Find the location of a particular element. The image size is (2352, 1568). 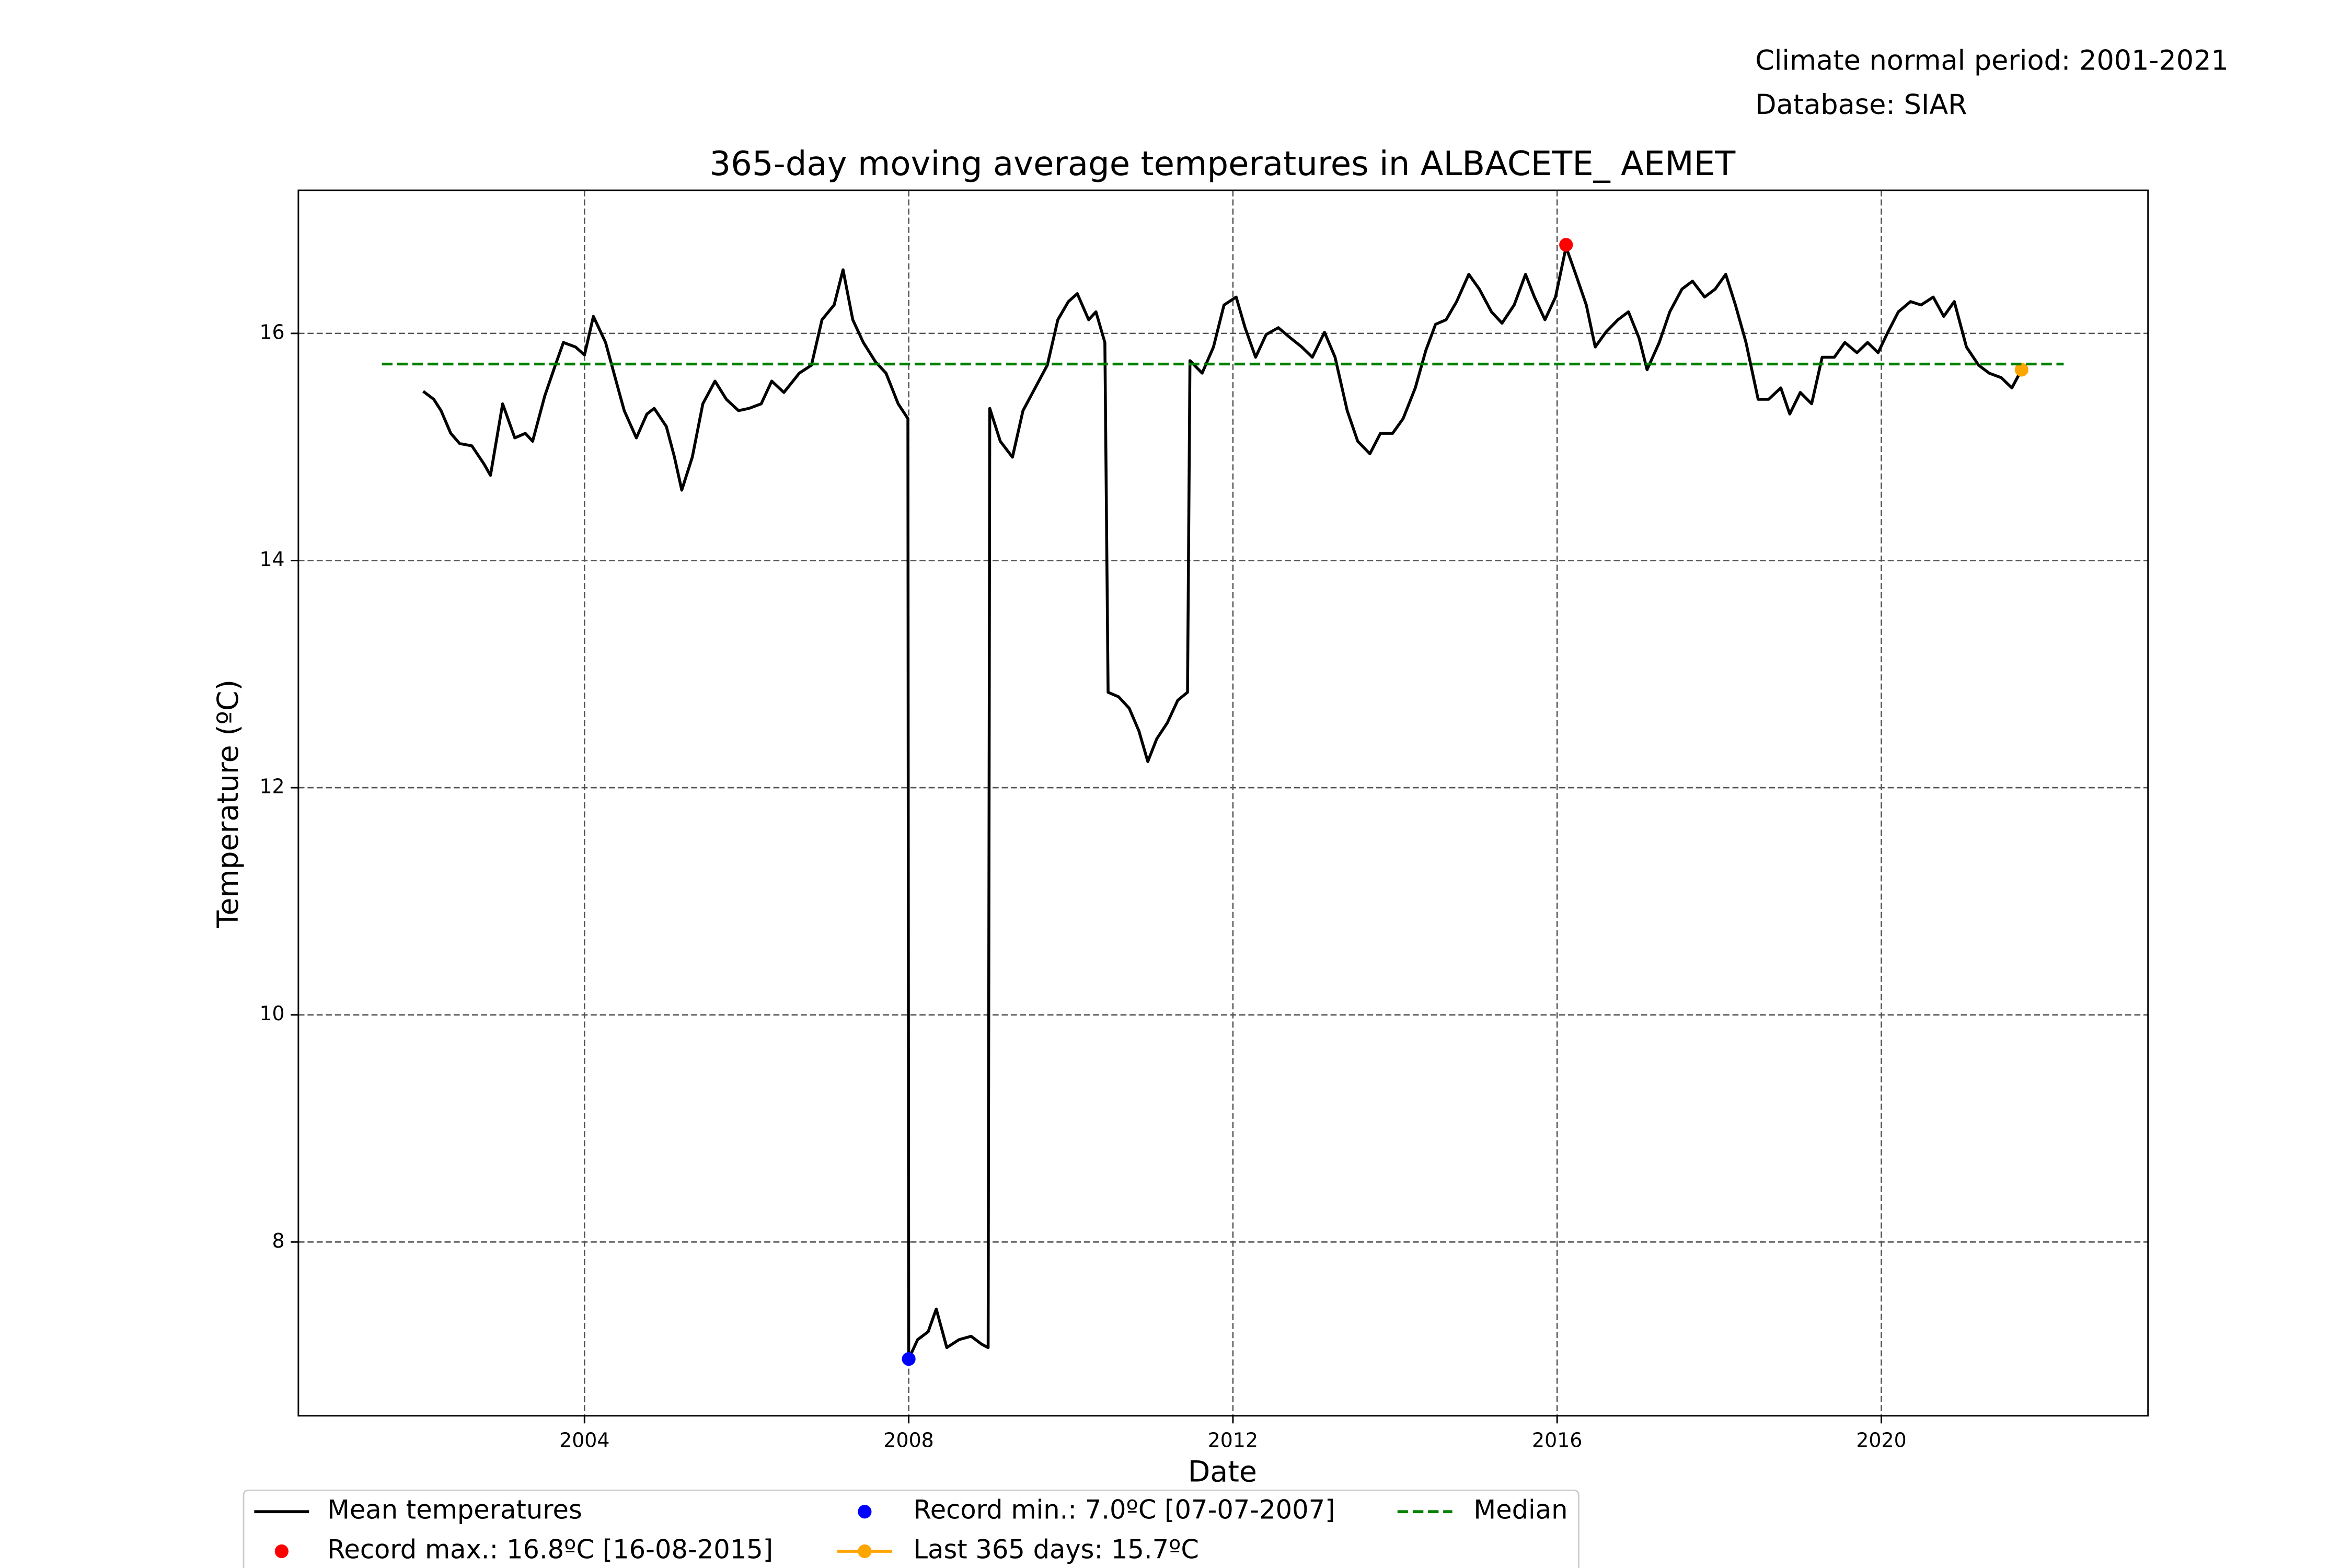

x-tick-label: 2012 is located at coordinates (1233, 1440).